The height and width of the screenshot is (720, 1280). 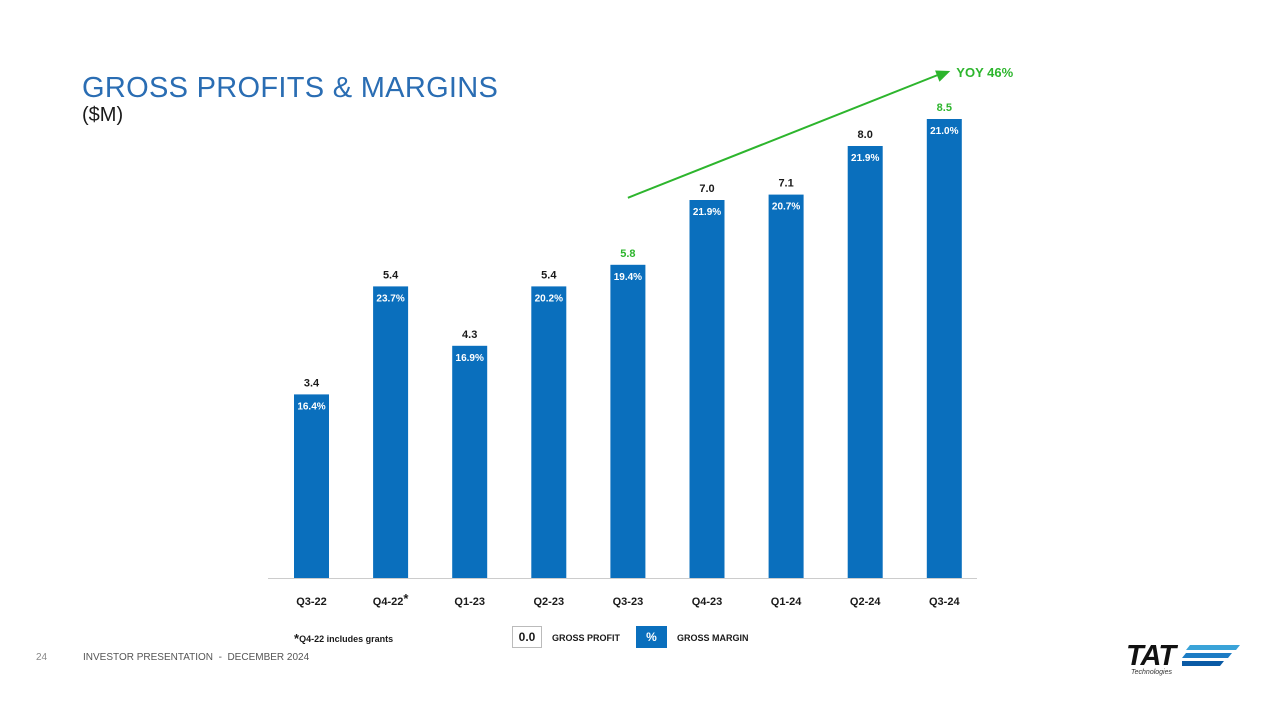 What do you see at coordinates (527, 637) in the screenshot?
I see `legend-gross-profit-sample: 0.0` at bounding box center [527, 637].